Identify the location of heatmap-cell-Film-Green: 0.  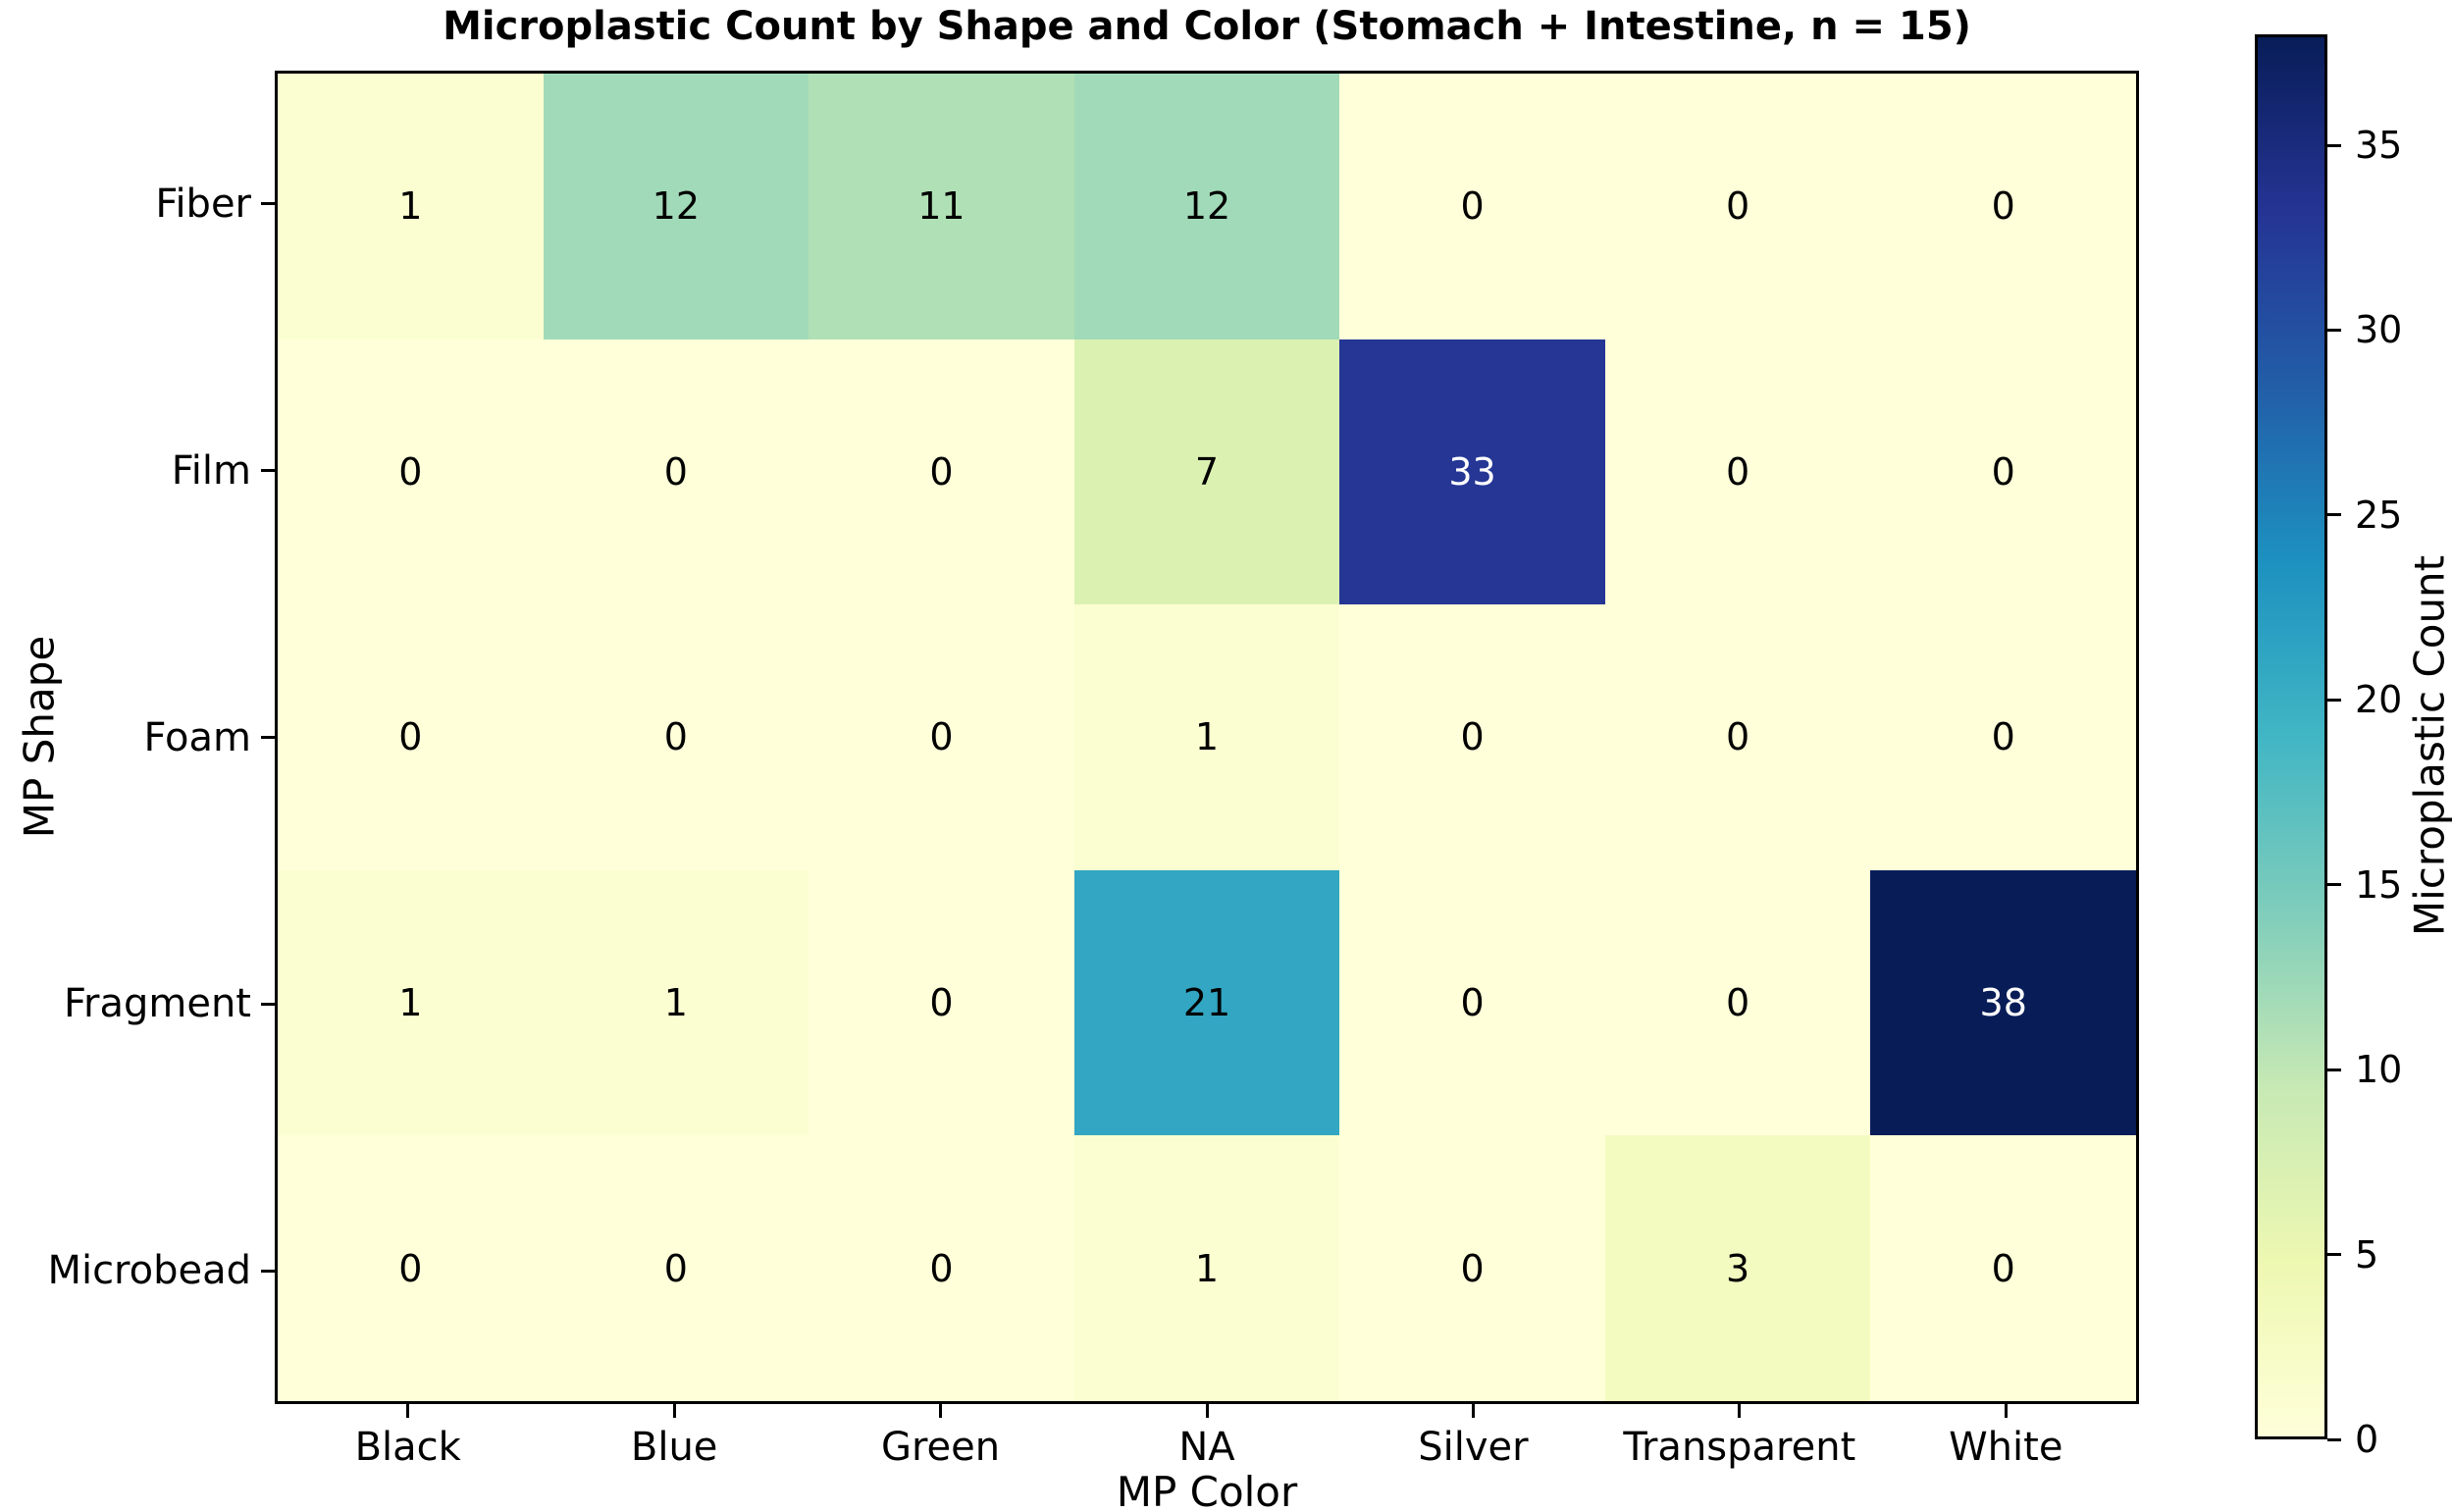
(941, 472).